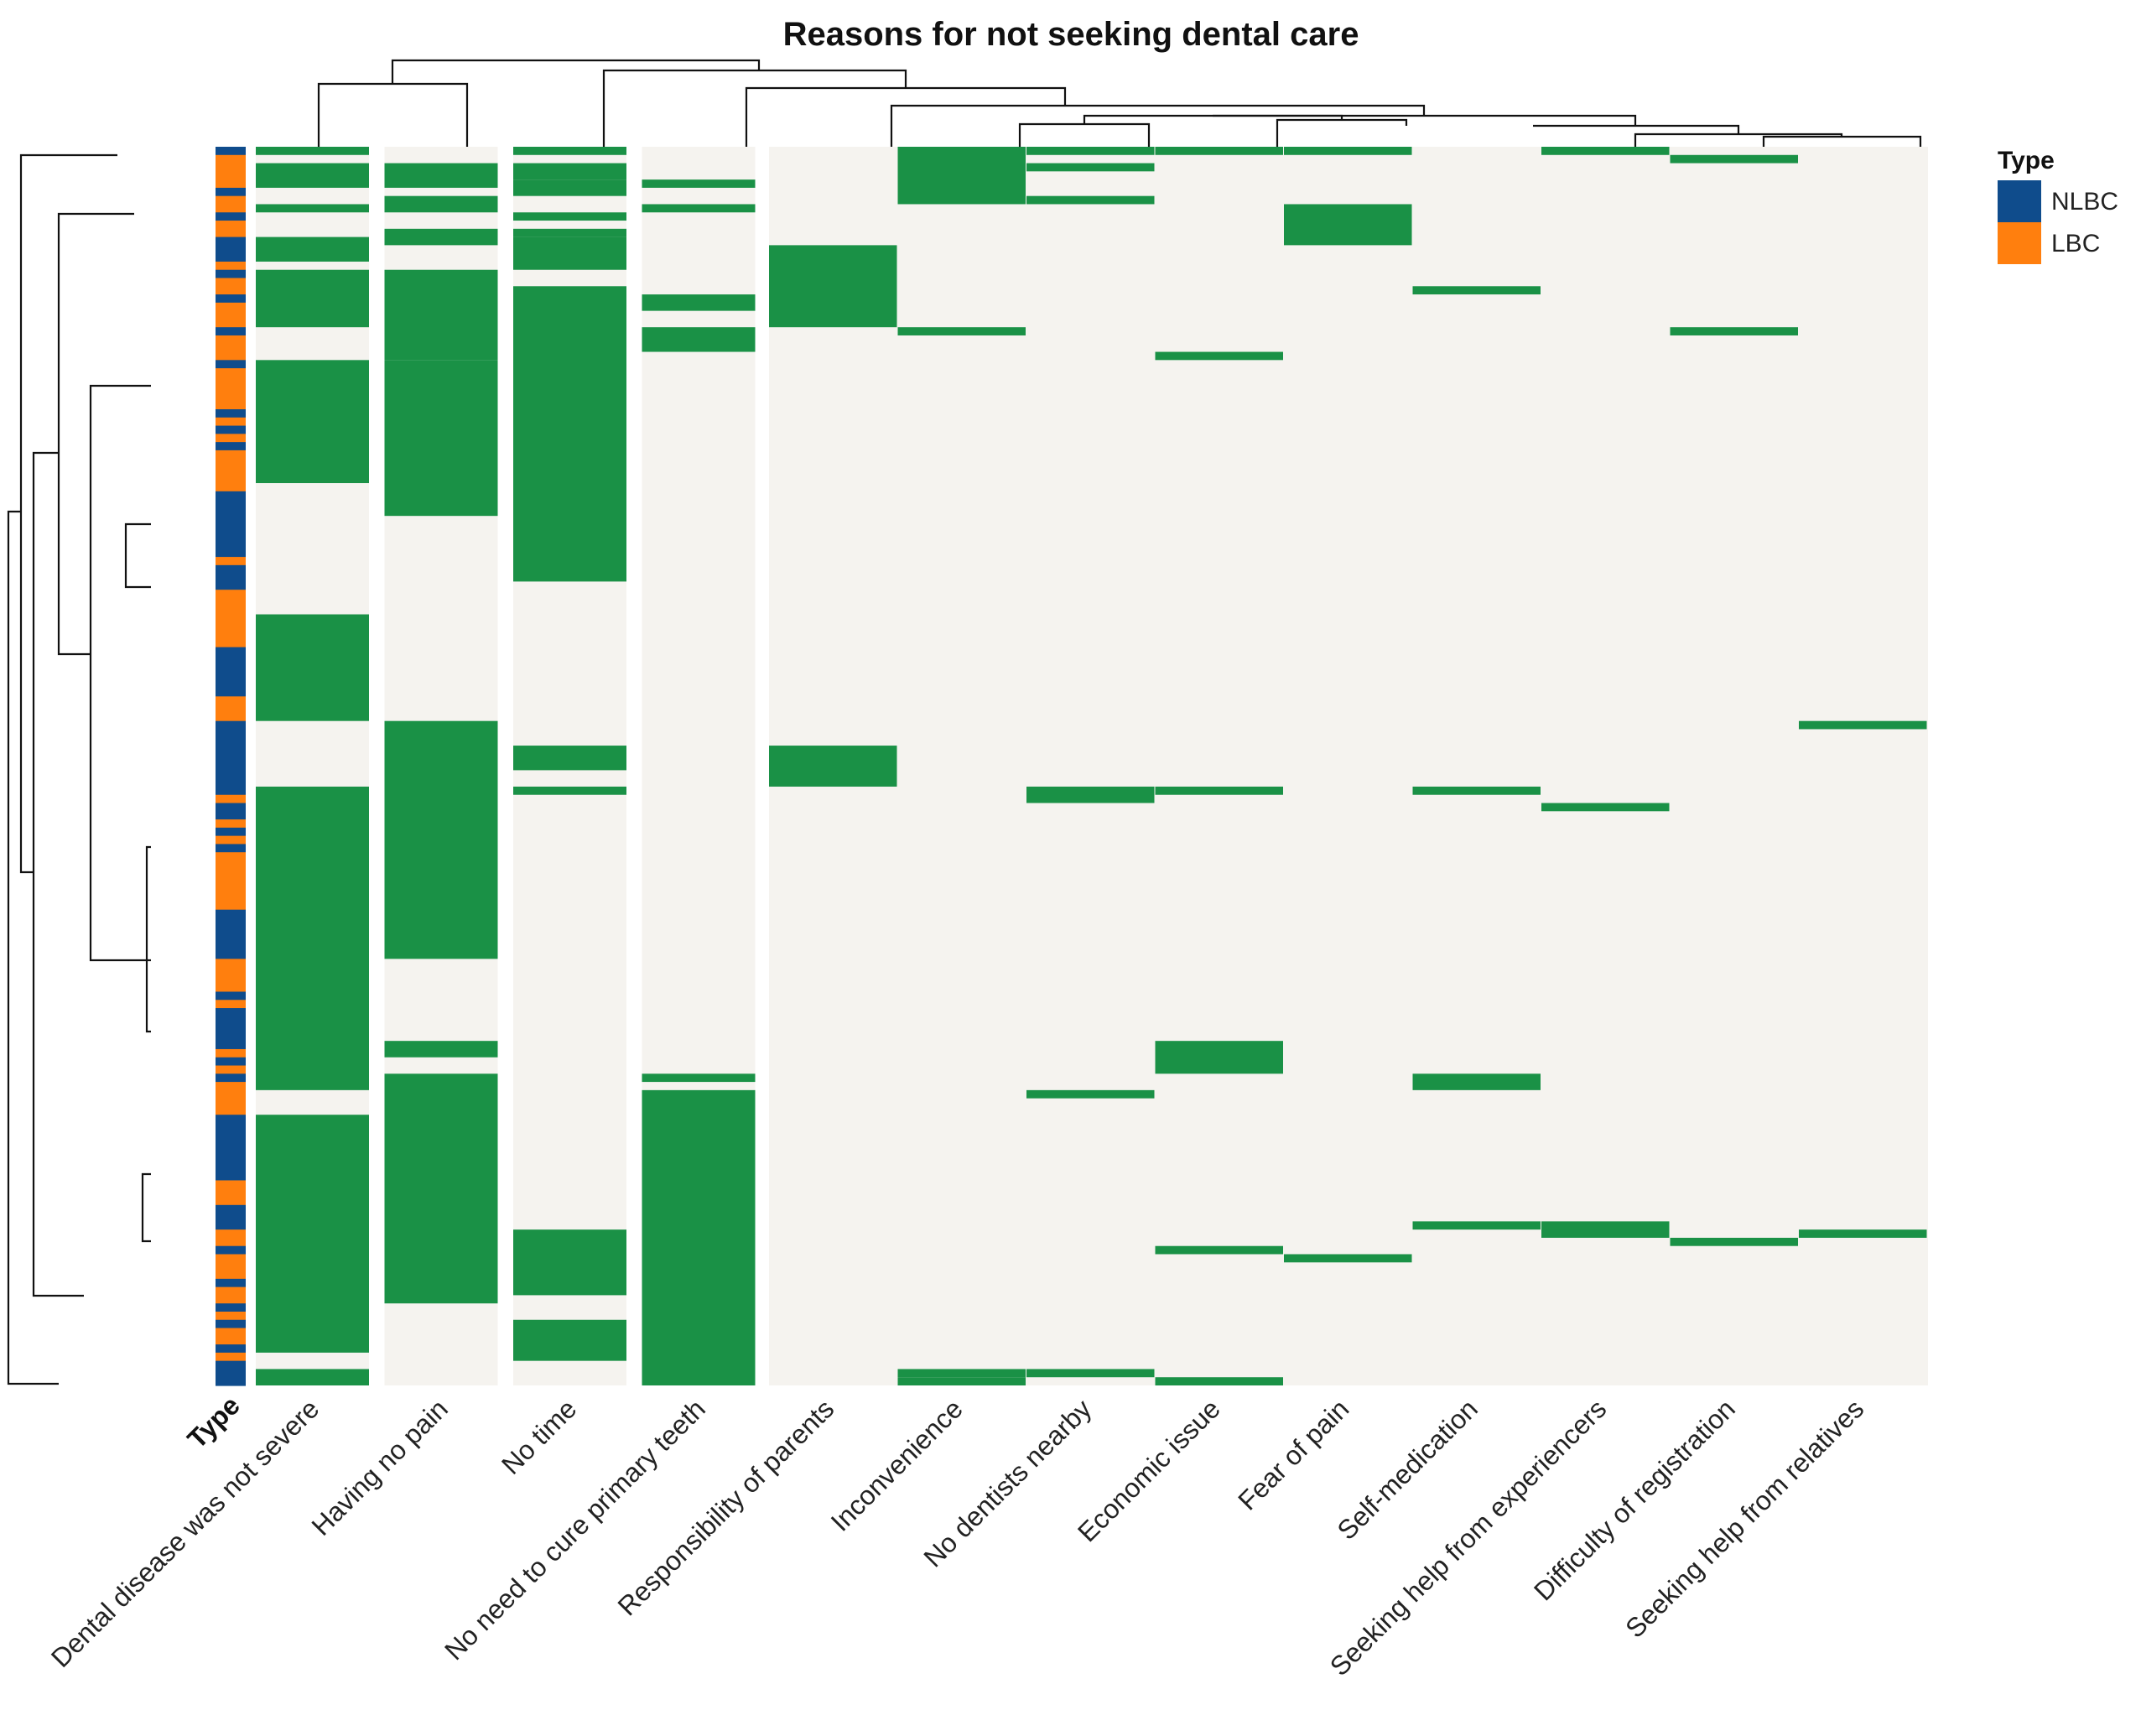 The image size is (2141, 1736). Describe the element at coordinates (2020, 243) in the screenshot. I see `legend-swatch-lbc` at that location.